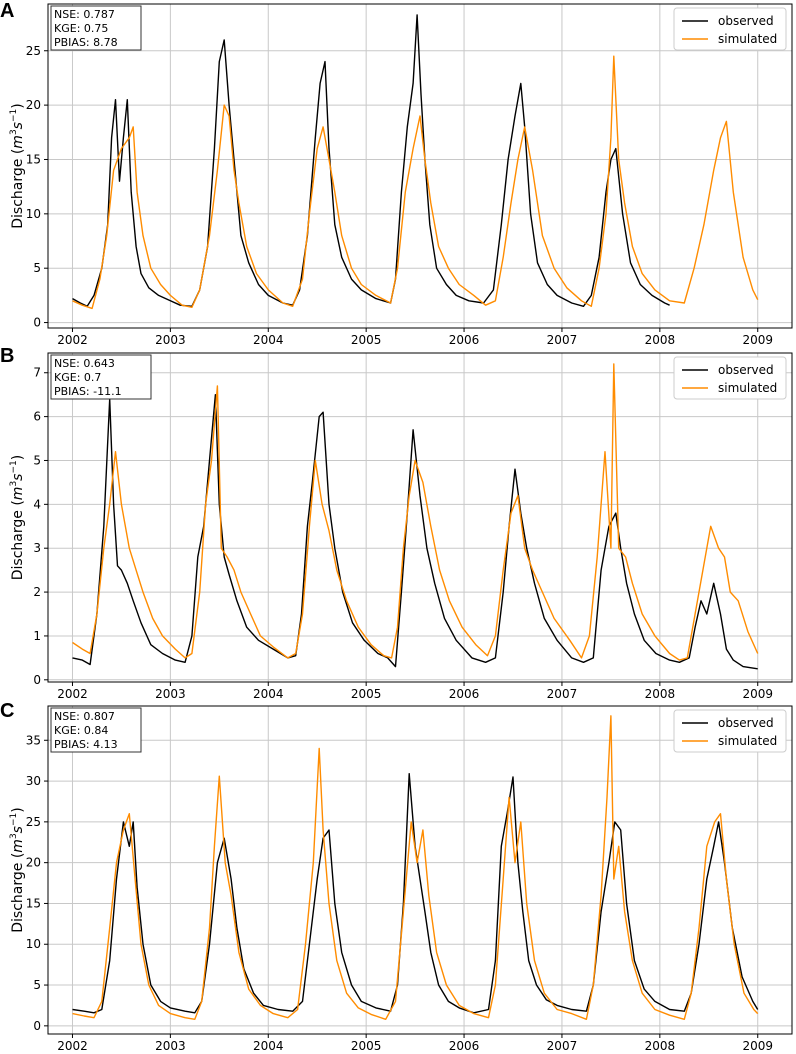  Describe the element at coordinates (77, 377) in the screenshot. I see `stats-line: KGE: 0.7` at that location.